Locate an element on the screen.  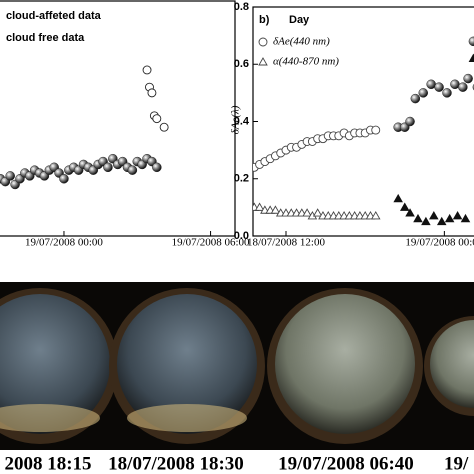
panel-label: b) is located at coordinates (264, 20).